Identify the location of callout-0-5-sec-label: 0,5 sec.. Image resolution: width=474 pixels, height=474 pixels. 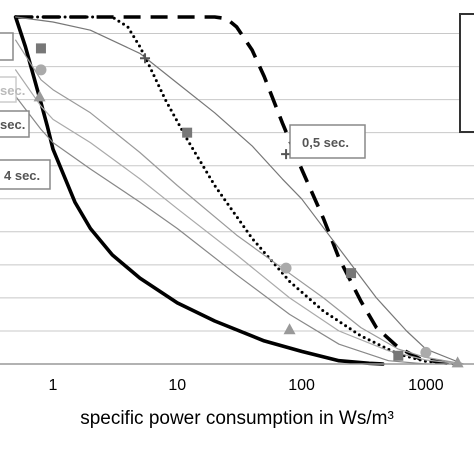
(325, 142).